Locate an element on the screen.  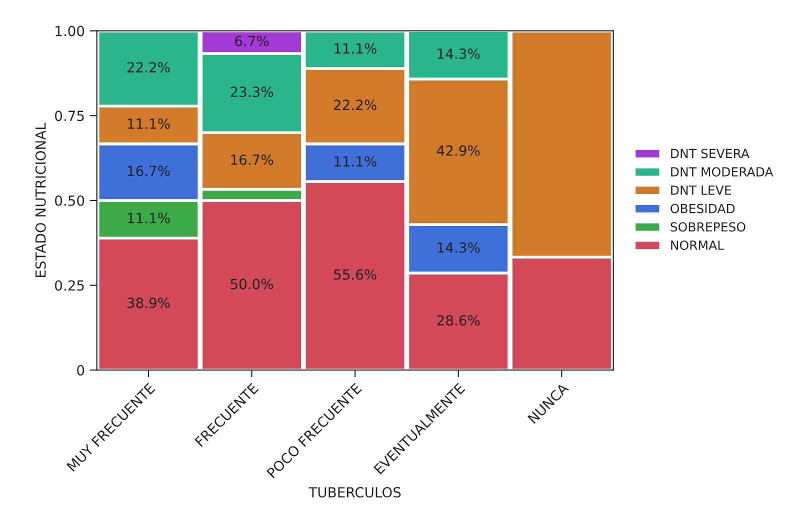
legend-label: DNT LEVE is located at coordinates (701, 190).